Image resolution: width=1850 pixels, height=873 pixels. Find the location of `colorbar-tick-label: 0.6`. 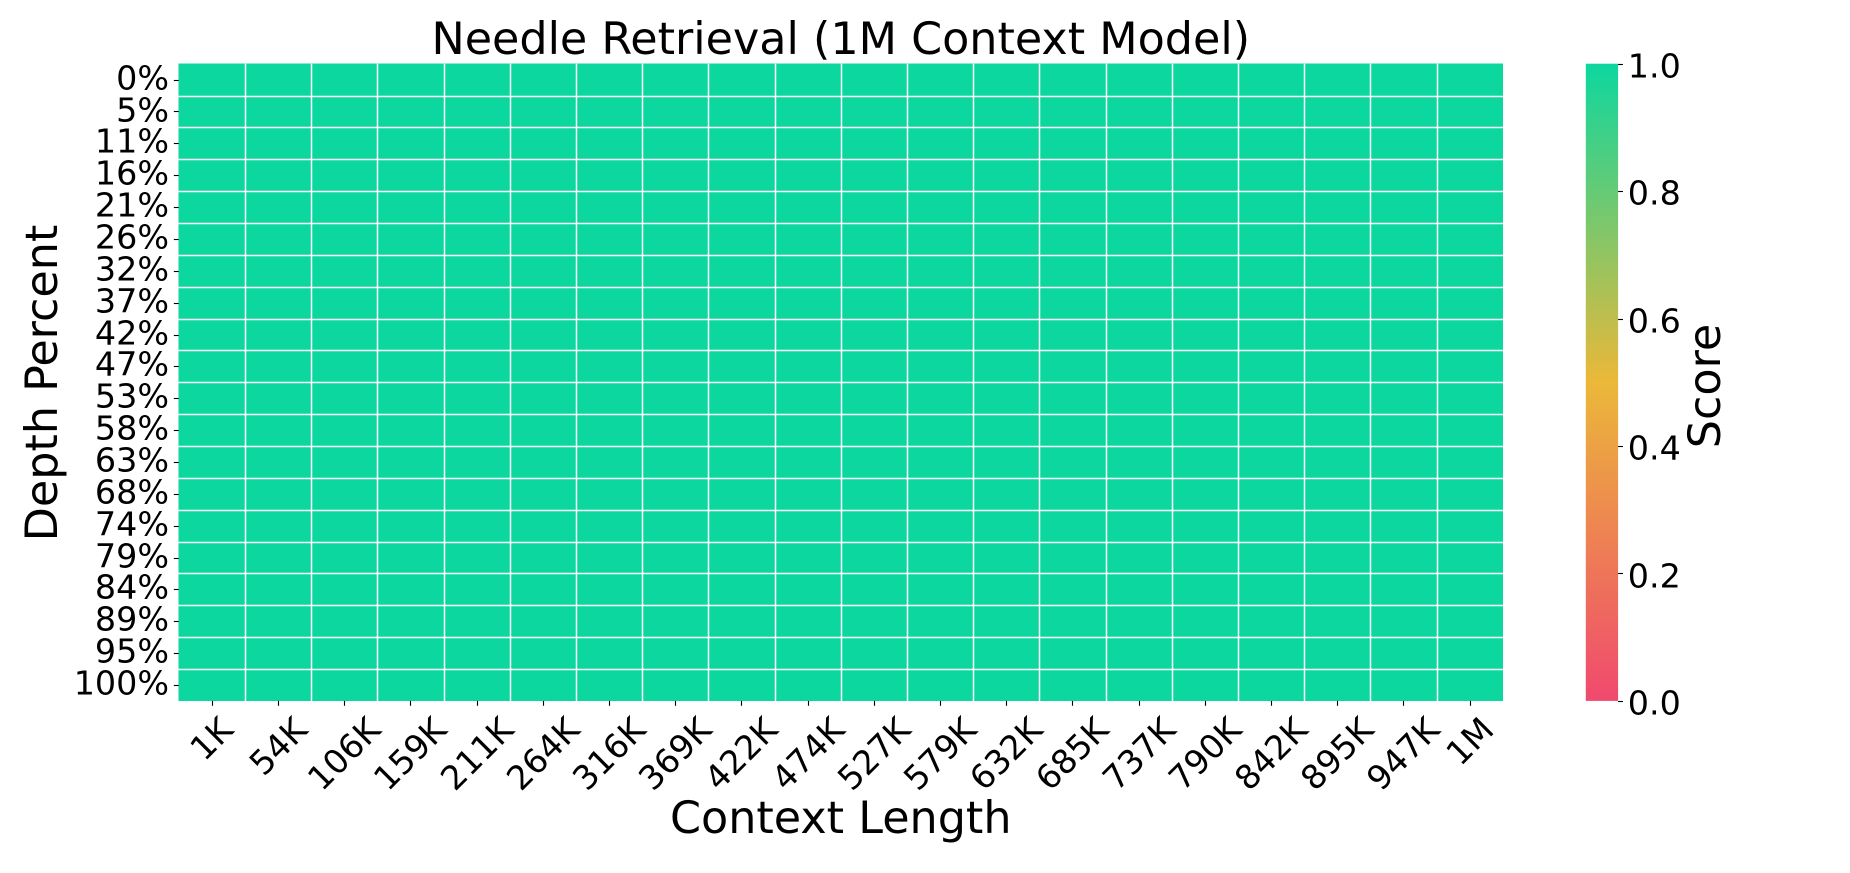

colorbar-tick-label: 0.6 is located at coordinates (1654, 321).